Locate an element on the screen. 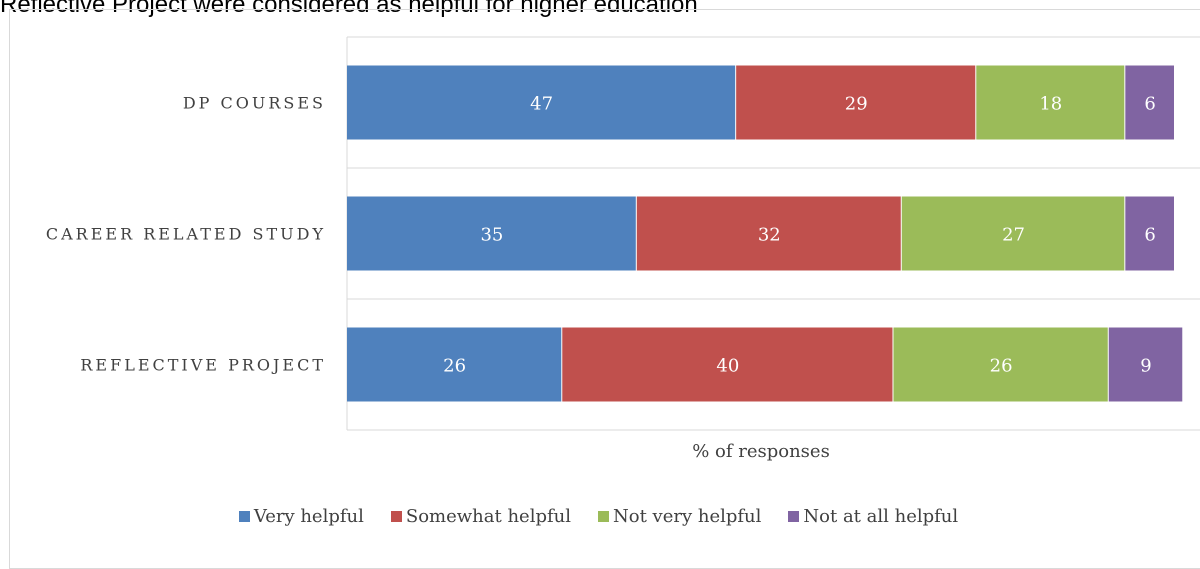 The height and width of the screenshot is (569, 1200). category-label: DP COURSES is located at coordinates (254, 103).